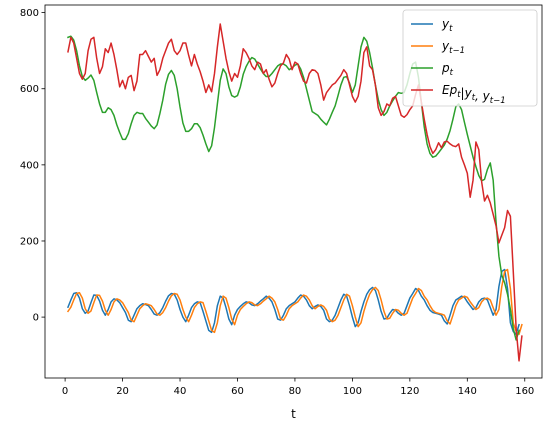 Image resolution: width=552 pixels, height=432 pixels. I want to click on legend: yt yt−1 pt Ept|yt, yt−1, so click(470, 58).